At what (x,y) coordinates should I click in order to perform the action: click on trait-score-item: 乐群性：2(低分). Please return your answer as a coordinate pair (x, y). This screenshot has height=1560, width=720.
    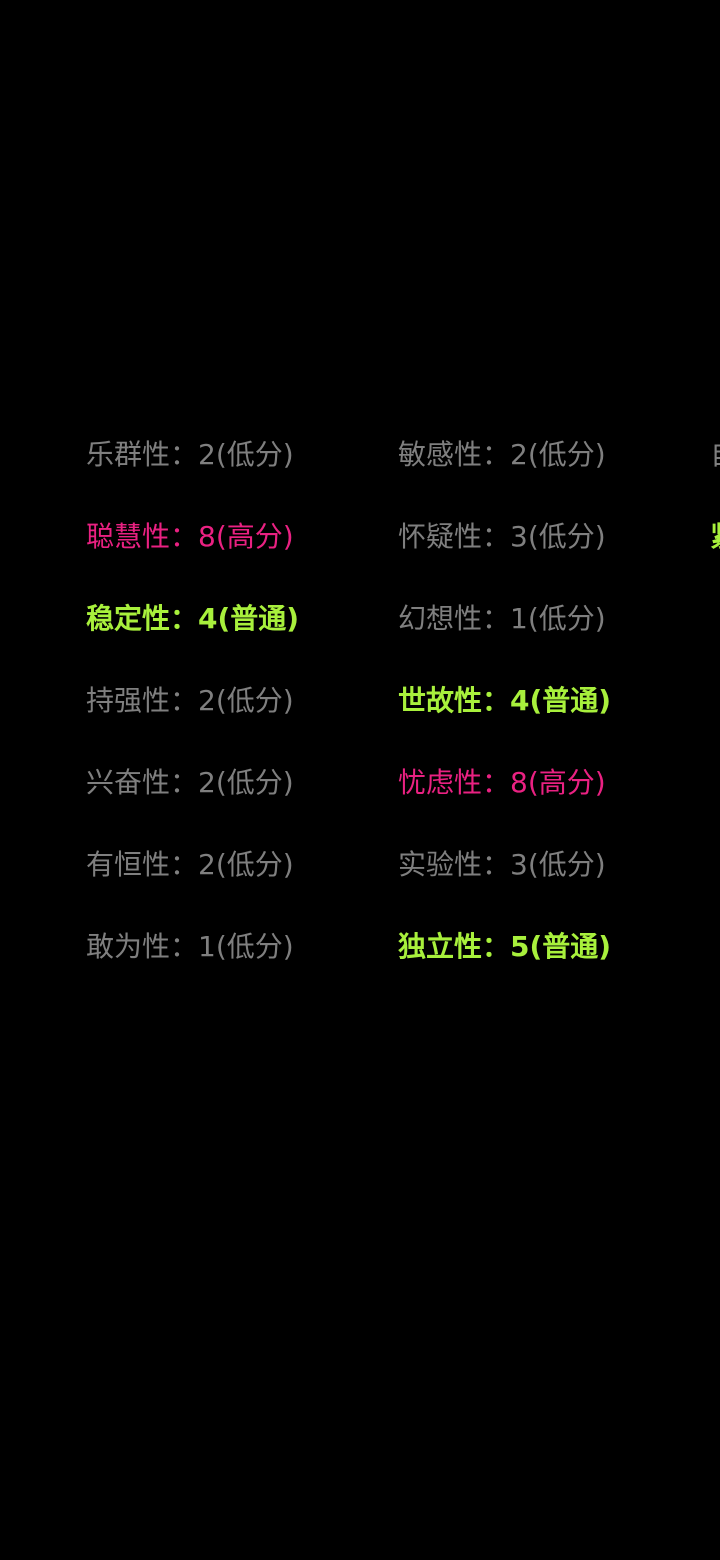
    Looking at the image, I should click on (190, 454).